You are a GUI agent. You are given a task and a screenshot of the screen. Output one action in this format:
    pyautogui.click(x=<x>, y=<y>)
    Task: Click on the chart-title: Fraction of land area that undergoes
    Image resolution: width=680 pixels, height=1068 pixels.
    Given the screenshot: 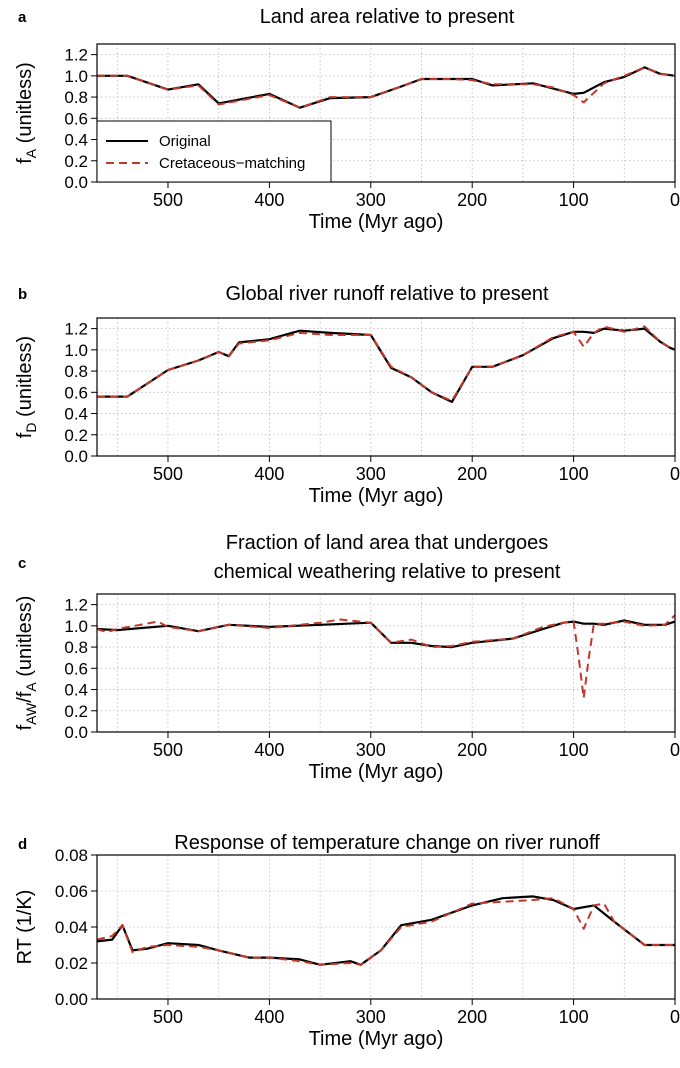 What is the action you would take?
    pyautogui.click(x=387, y=543)
    